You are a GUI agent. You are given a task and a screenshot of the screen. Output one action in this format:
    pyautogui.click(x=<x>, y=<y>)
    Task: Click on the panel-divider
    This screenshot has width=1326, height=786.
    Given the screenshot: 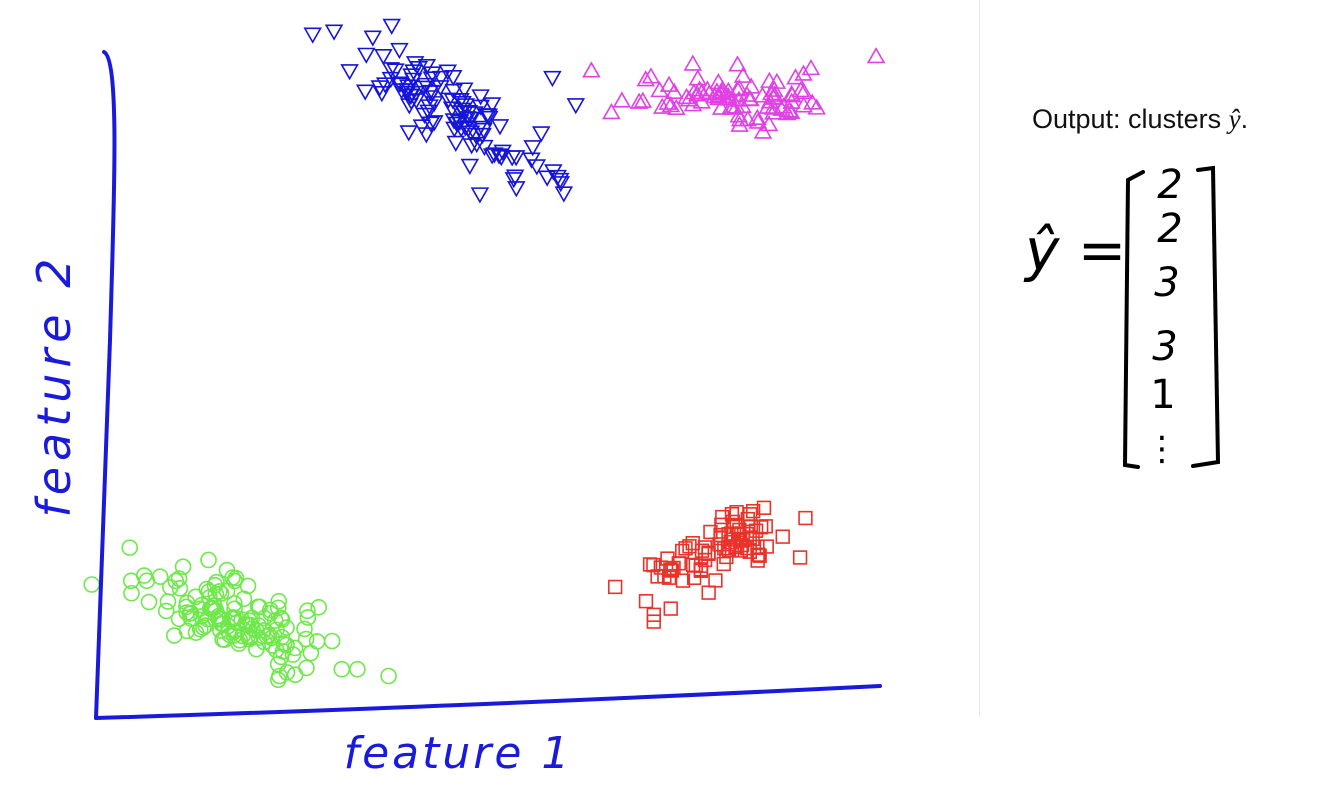 What is the action you would take?
    pyautogui.click(x=979, y=358)
    